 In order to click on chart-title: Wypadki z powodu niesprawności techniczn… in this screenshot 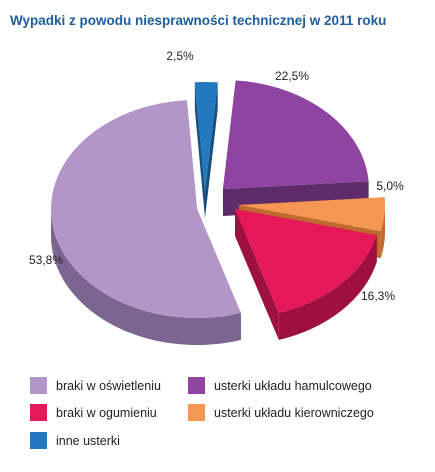, I will do `click(198, 20)`.